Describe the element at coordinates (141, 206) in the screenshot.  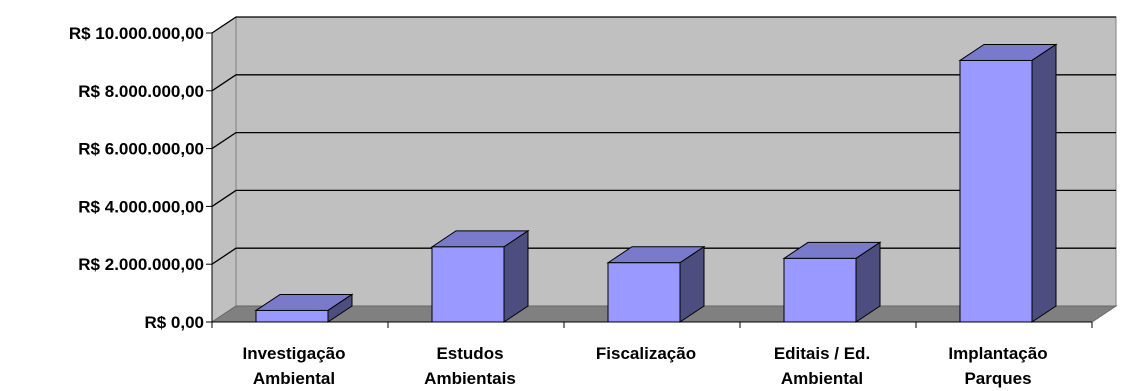
I see `y-tick-label: R$ 4.000.000,00` at that location.